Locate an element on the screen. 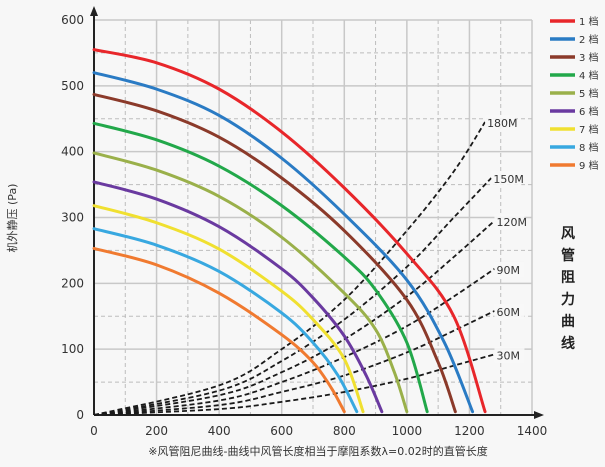  duct-curve-label: 90M is located at coordinates (508, 270).